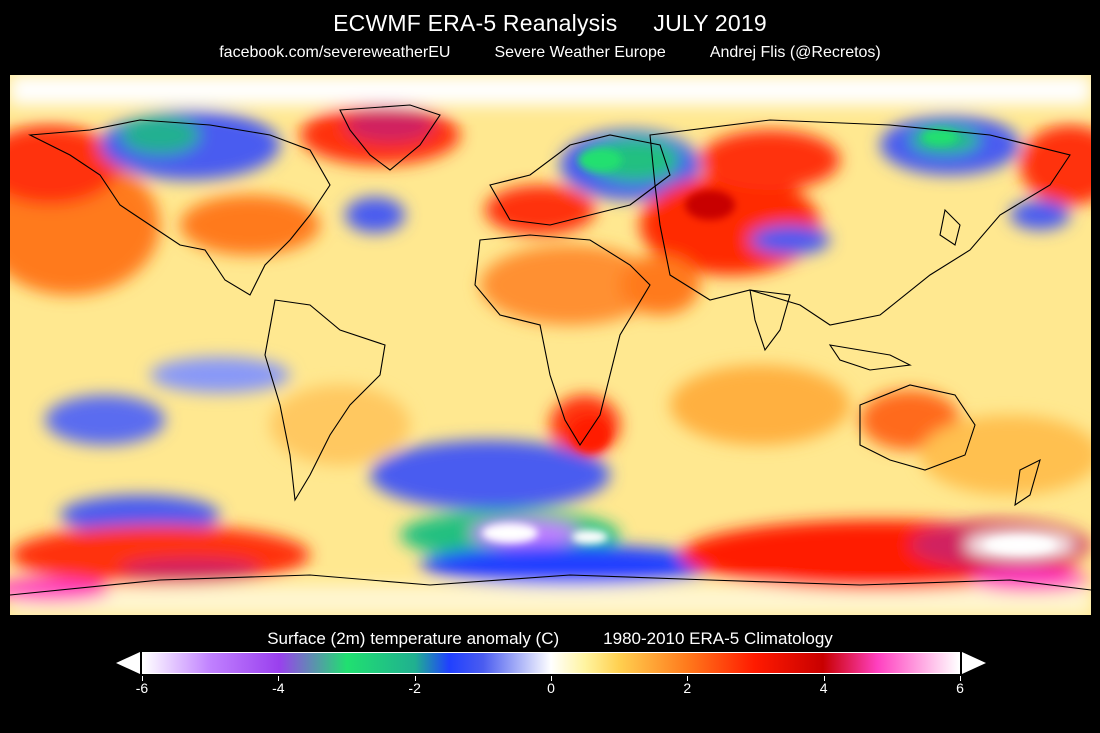 Image resolution: width=1100 pixels, height=733 pixels. I want to click on title-text: ECWMF ERA-5 Reanalysis, so click(475, 23).